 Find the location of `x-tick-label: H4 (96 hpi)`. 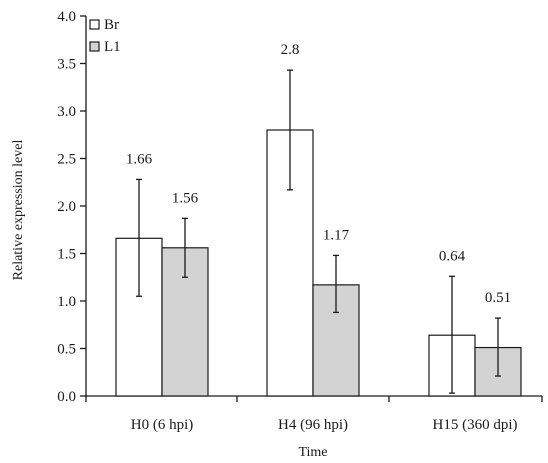

x-tick-label: H4 (96 hpi) is located at coordinates (313, 425).